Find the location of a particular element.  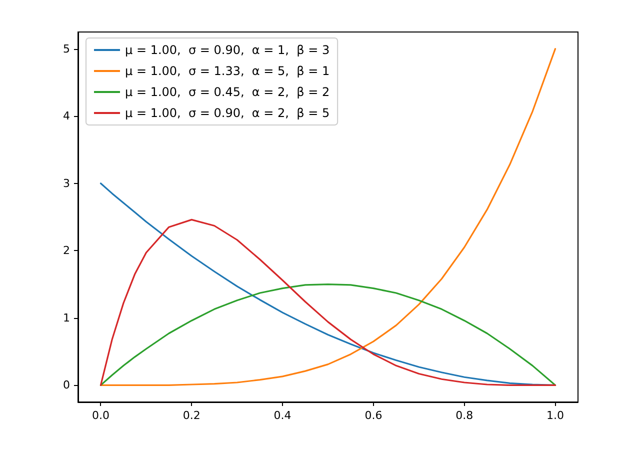

legend-label: μ = 1.00, σ = 0.90, α = 1, β = 3 is located at coordinates (227, 50).